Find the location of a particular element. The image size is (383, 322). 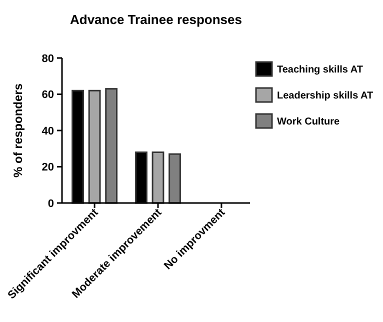

y-tick-label: 20 is located at coordinates (48, 168).